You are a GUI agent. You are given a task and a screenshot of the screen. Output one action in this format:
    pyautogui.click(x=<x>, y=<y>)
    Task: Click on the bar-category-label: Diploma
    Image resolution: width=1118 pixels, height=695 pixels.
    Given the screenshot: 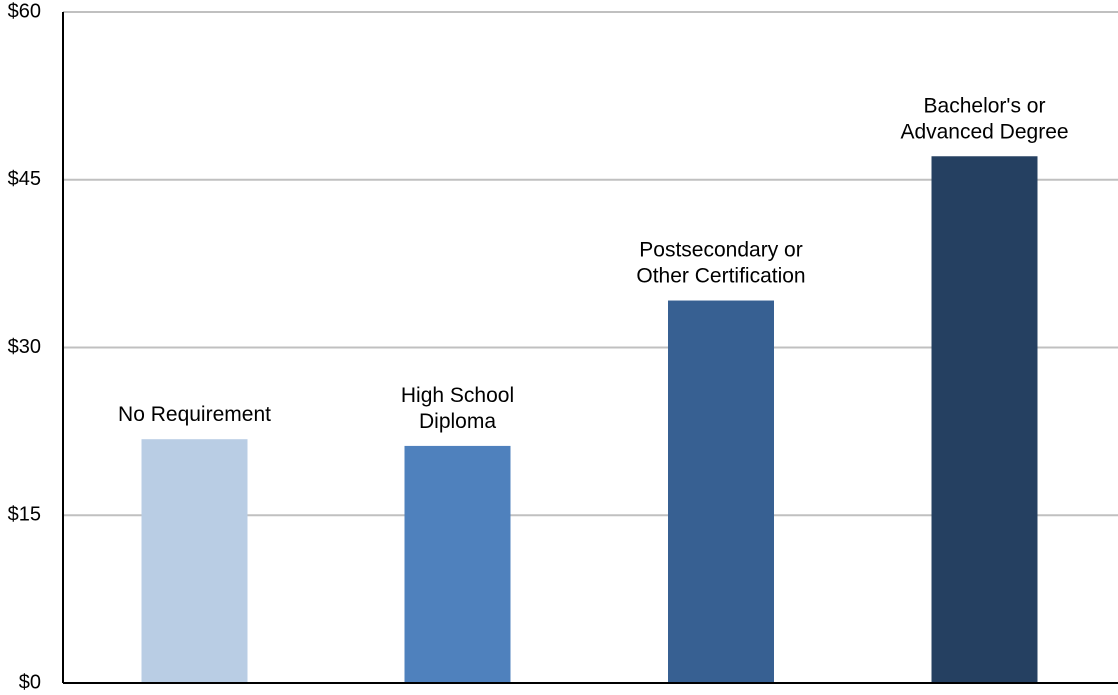 What is the action you would take?
    pyautogui.click(x=457, y=421)
    